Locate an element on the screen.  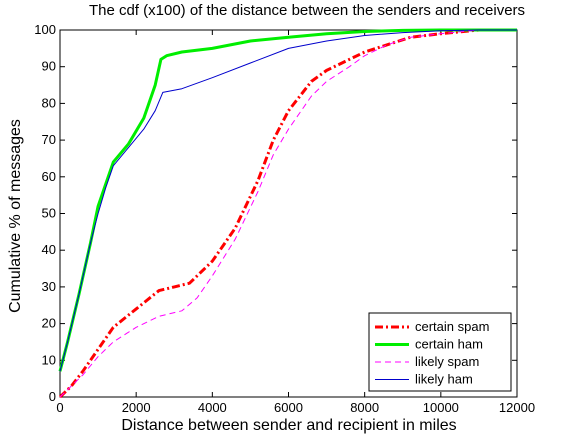
y-tick-label: 80 is located at coordinates (49, 102).